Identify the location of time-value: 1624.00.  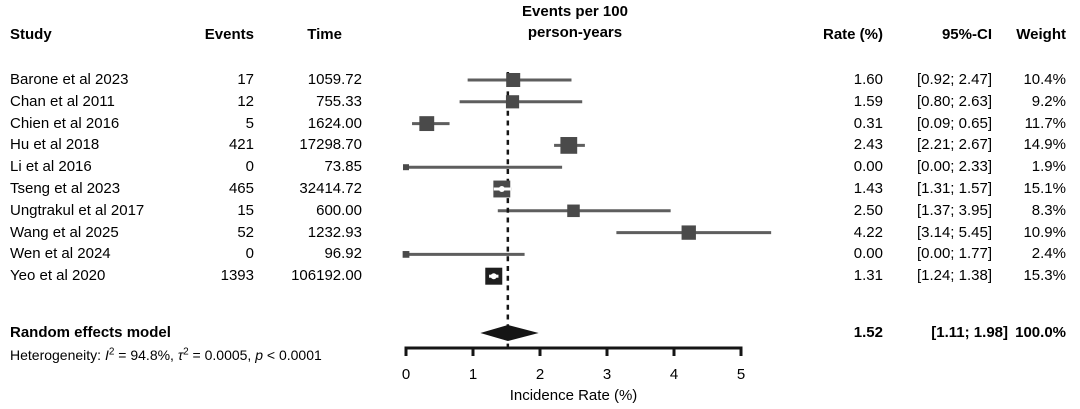
(334, 123).